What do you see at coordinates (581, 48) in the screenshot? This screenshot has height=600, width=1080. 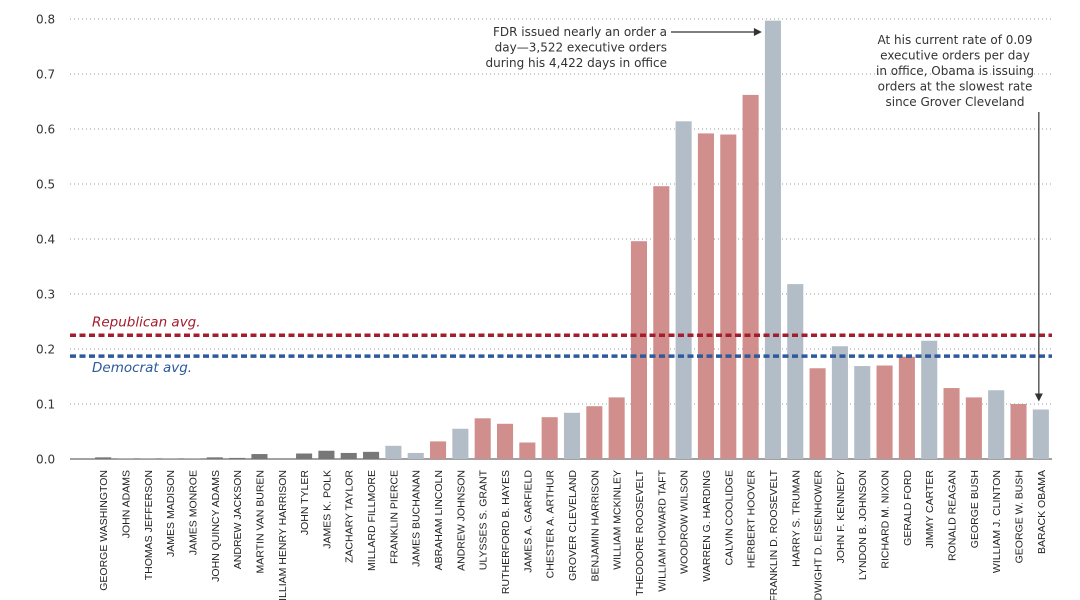 I see `fdr-annotation-line: day—3,522 executive orders` at bounding box center [581, 48].